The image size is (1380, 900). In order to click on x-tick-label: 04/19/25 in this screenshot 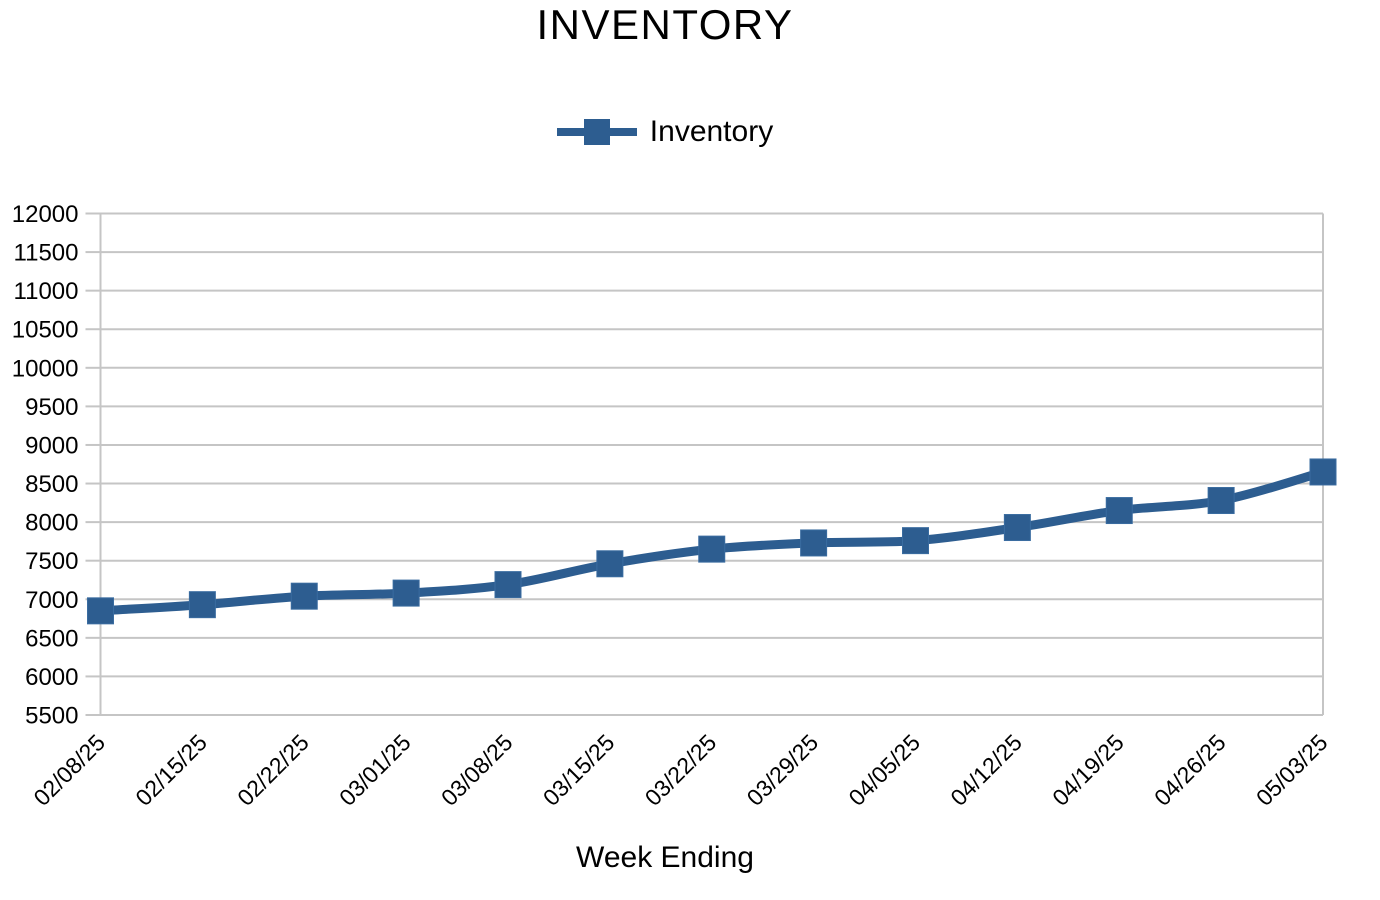, I will do `click(1088, 770)`.